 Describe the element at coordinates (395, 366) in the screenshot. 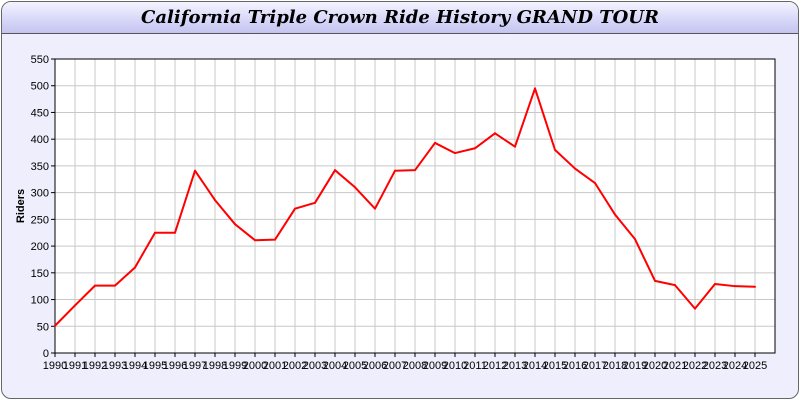

I see `x-tick-label: 2007` at that location.